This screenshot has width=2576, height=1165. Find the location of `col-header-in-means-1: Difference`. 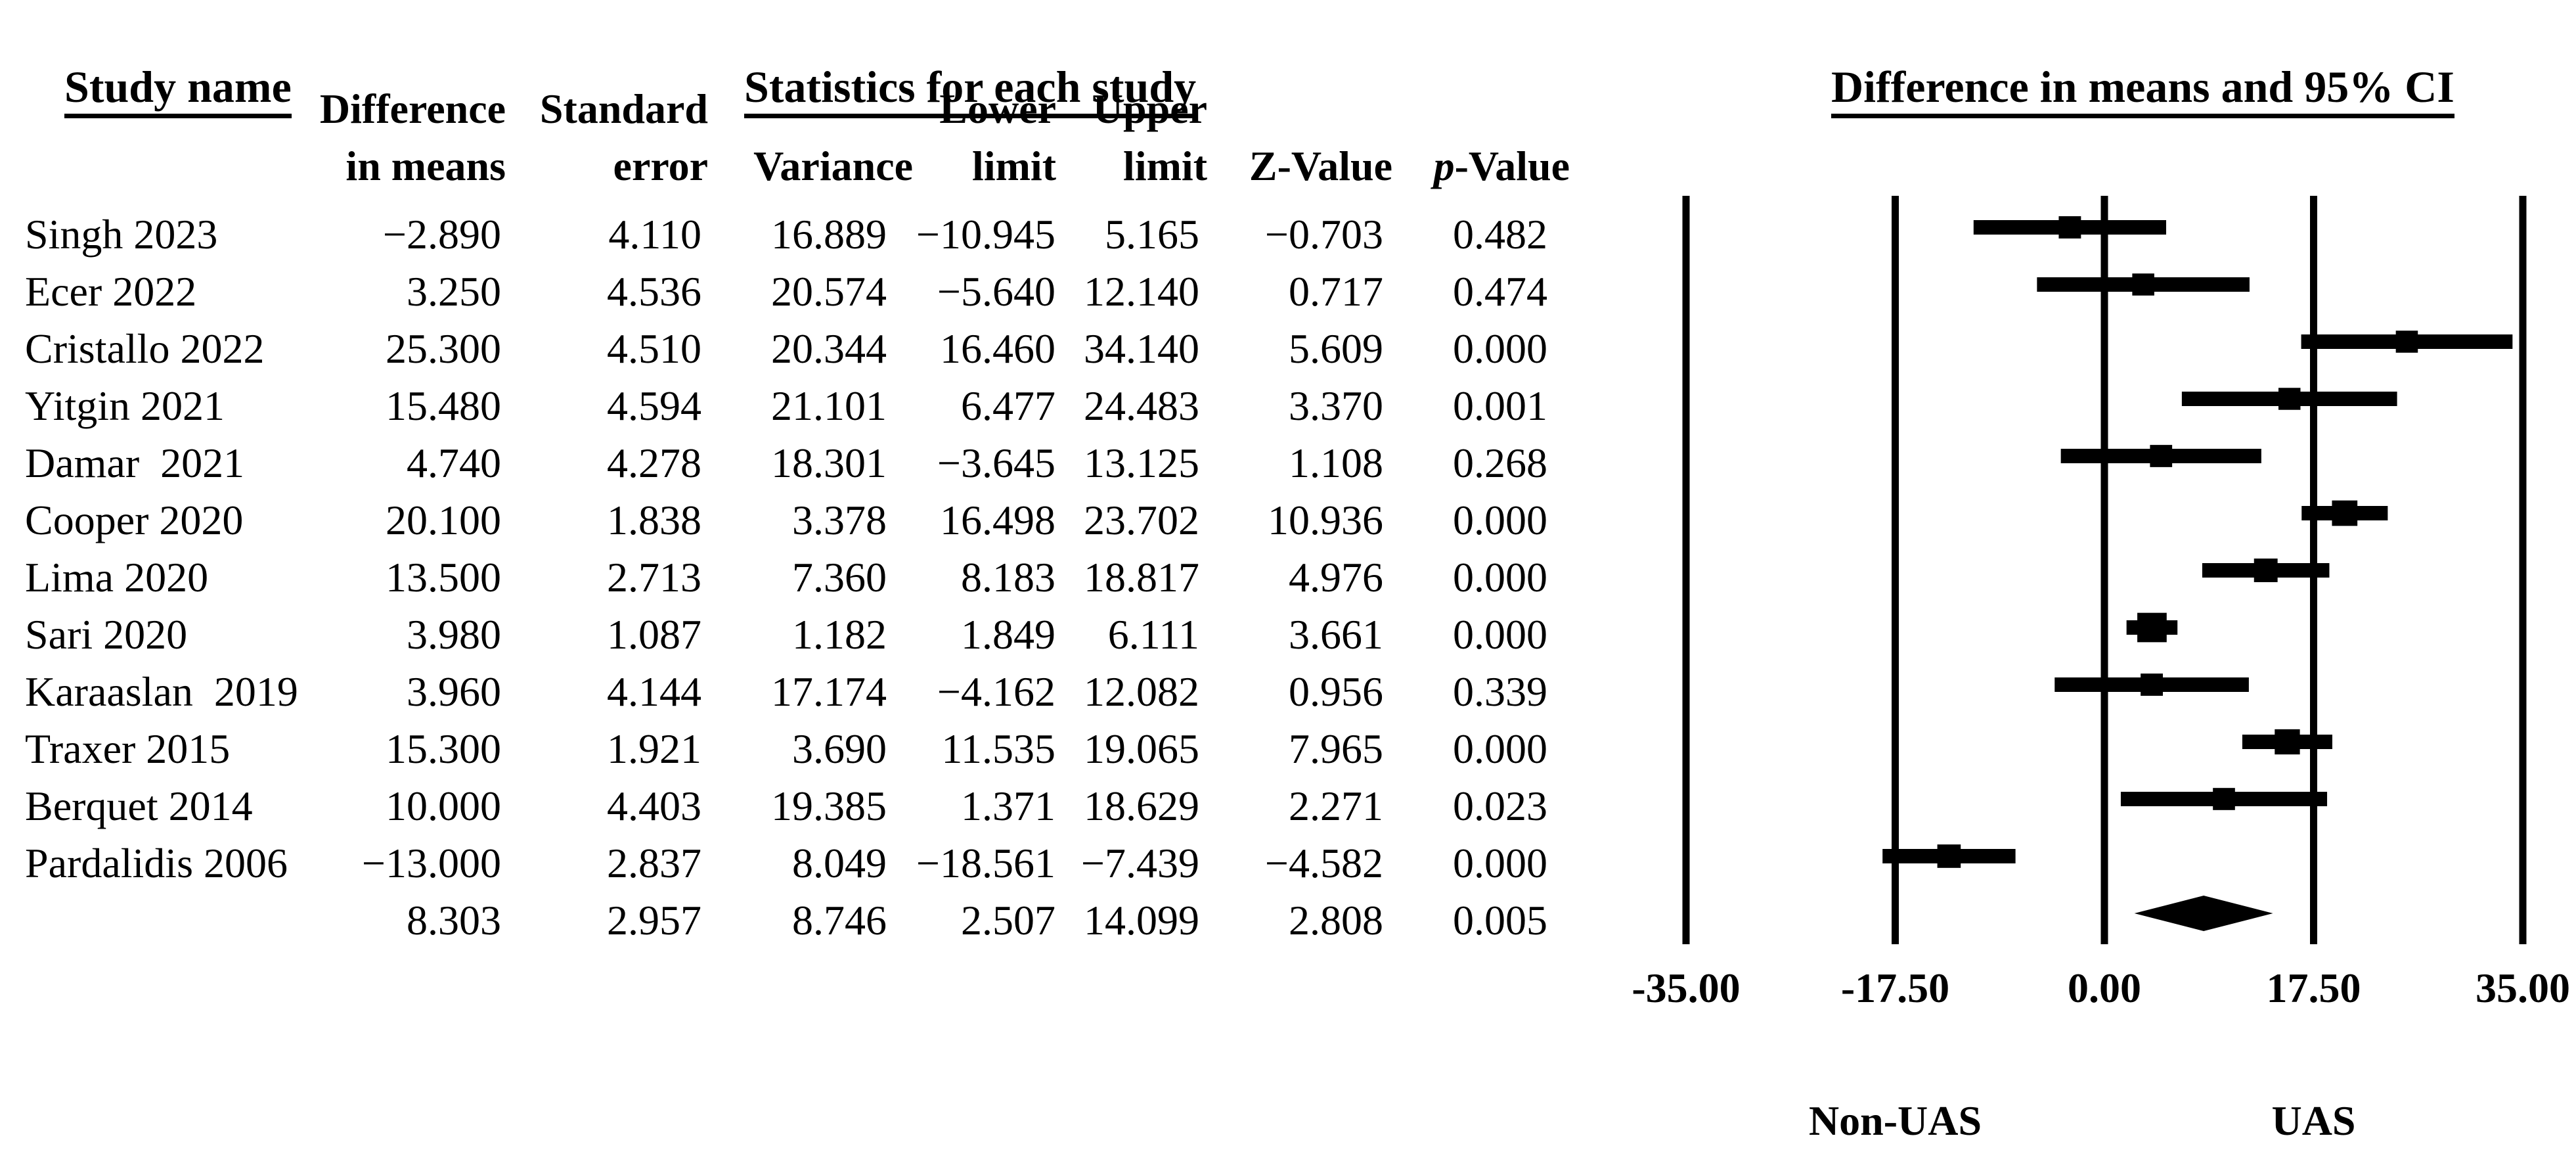

col-header-in-means-1: Difference is located at coordinates (412, 108).